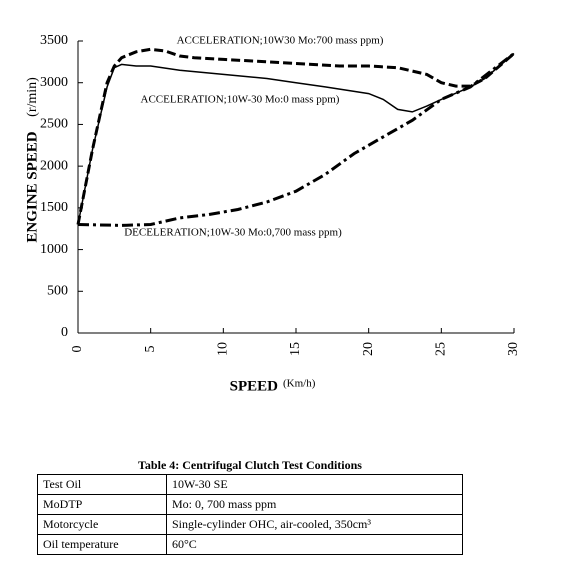 Image resolution: width=583 pixels, height=583 pixels. I want to click on table-cell: Mo: 0, 700 mass ppm, so click(314, 504).